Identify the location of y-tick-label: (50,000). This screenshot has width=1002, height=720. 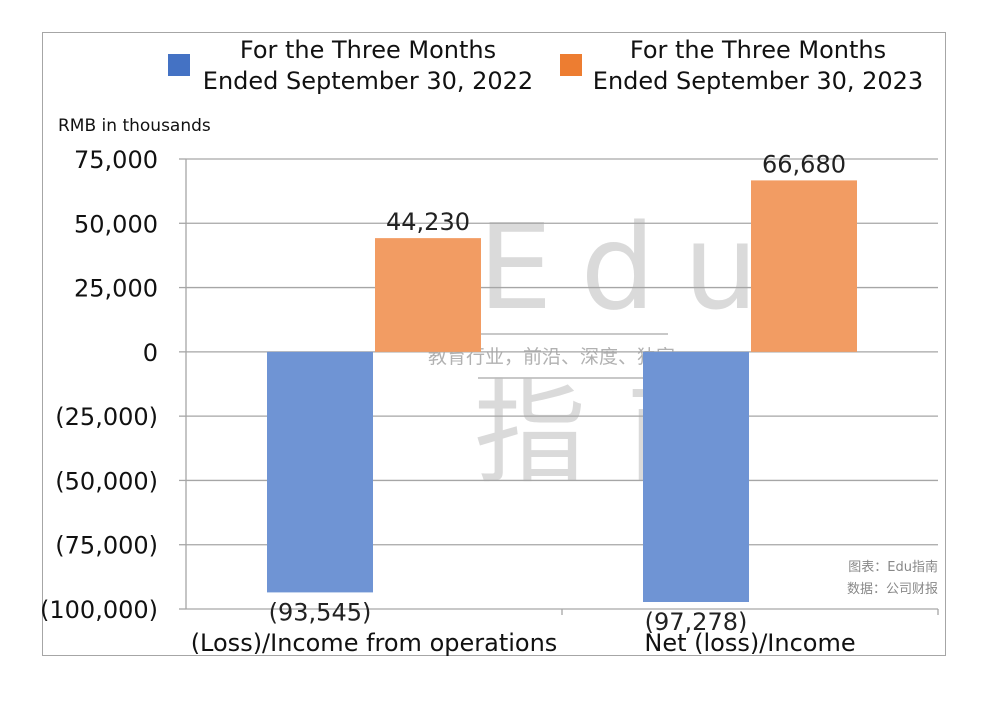
(106, 481).